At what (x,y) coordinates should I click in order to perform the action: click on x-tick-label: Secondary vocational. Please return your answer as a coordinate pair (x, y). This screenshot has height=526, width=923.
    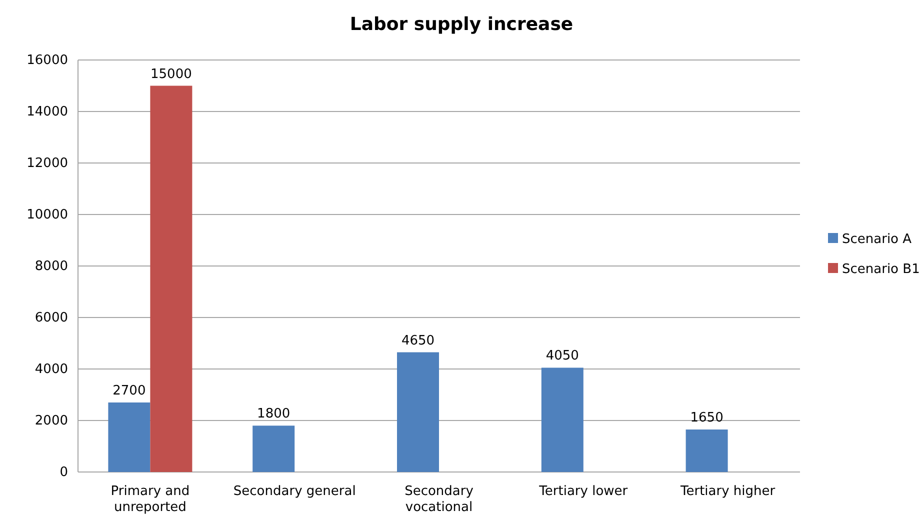
    Looking at the image, I should click on (439, 499).